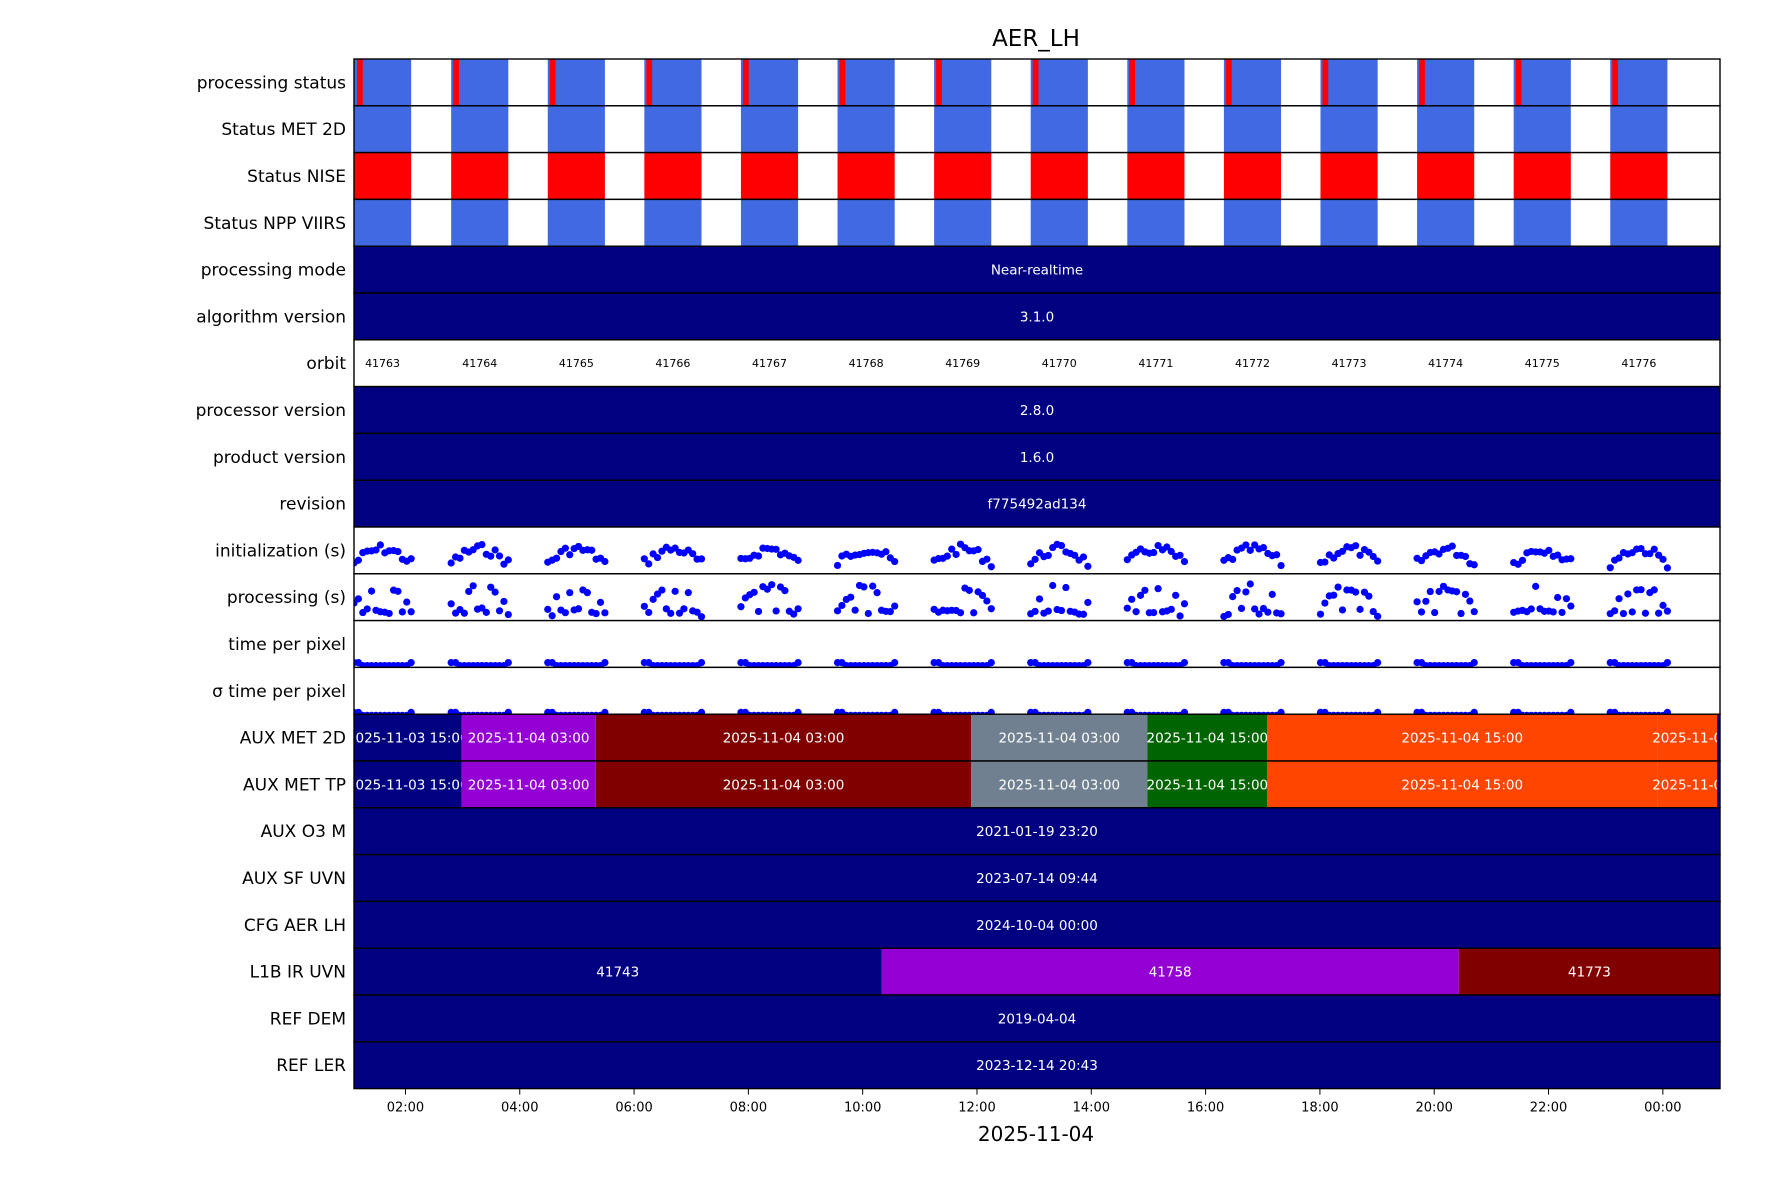 The height and width of the screenshot is (1181, 1771). What do you see at coordinates (748, 1108) in the screenshot?
I see `x-tick-label: 08:00` at bounding box center [748, 1108].